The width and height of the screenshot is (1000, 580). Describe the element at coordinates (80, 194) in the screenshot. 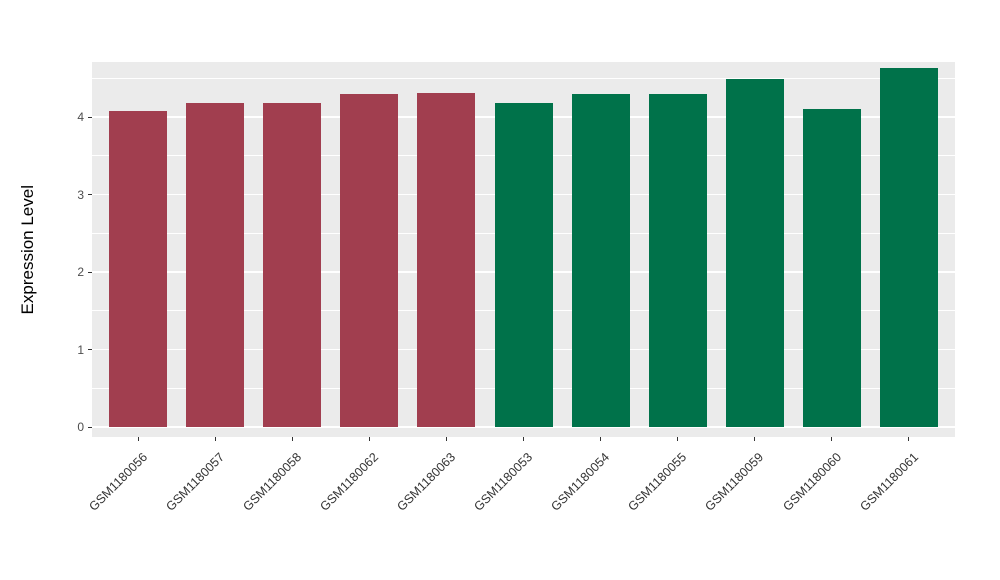

I see `y-tick-label: 3` at that location.